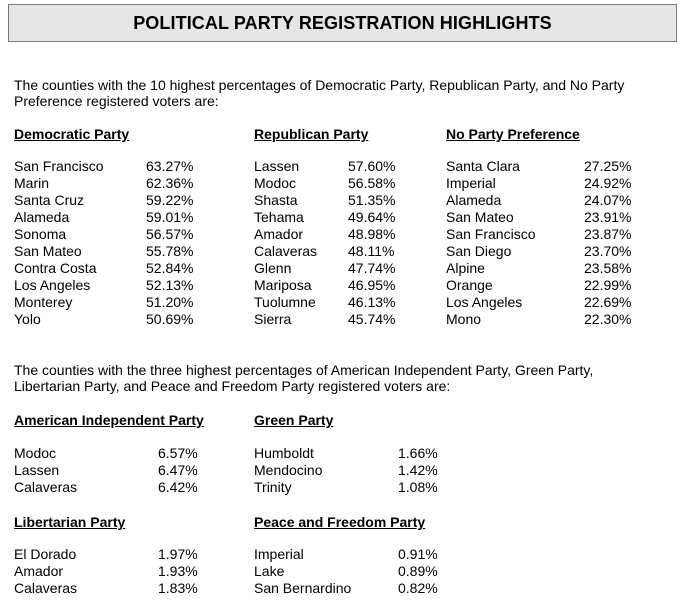  Describe the element at coordinates (303, 588) in the screenshot. I see `county-name: San Bernardino` at that location.